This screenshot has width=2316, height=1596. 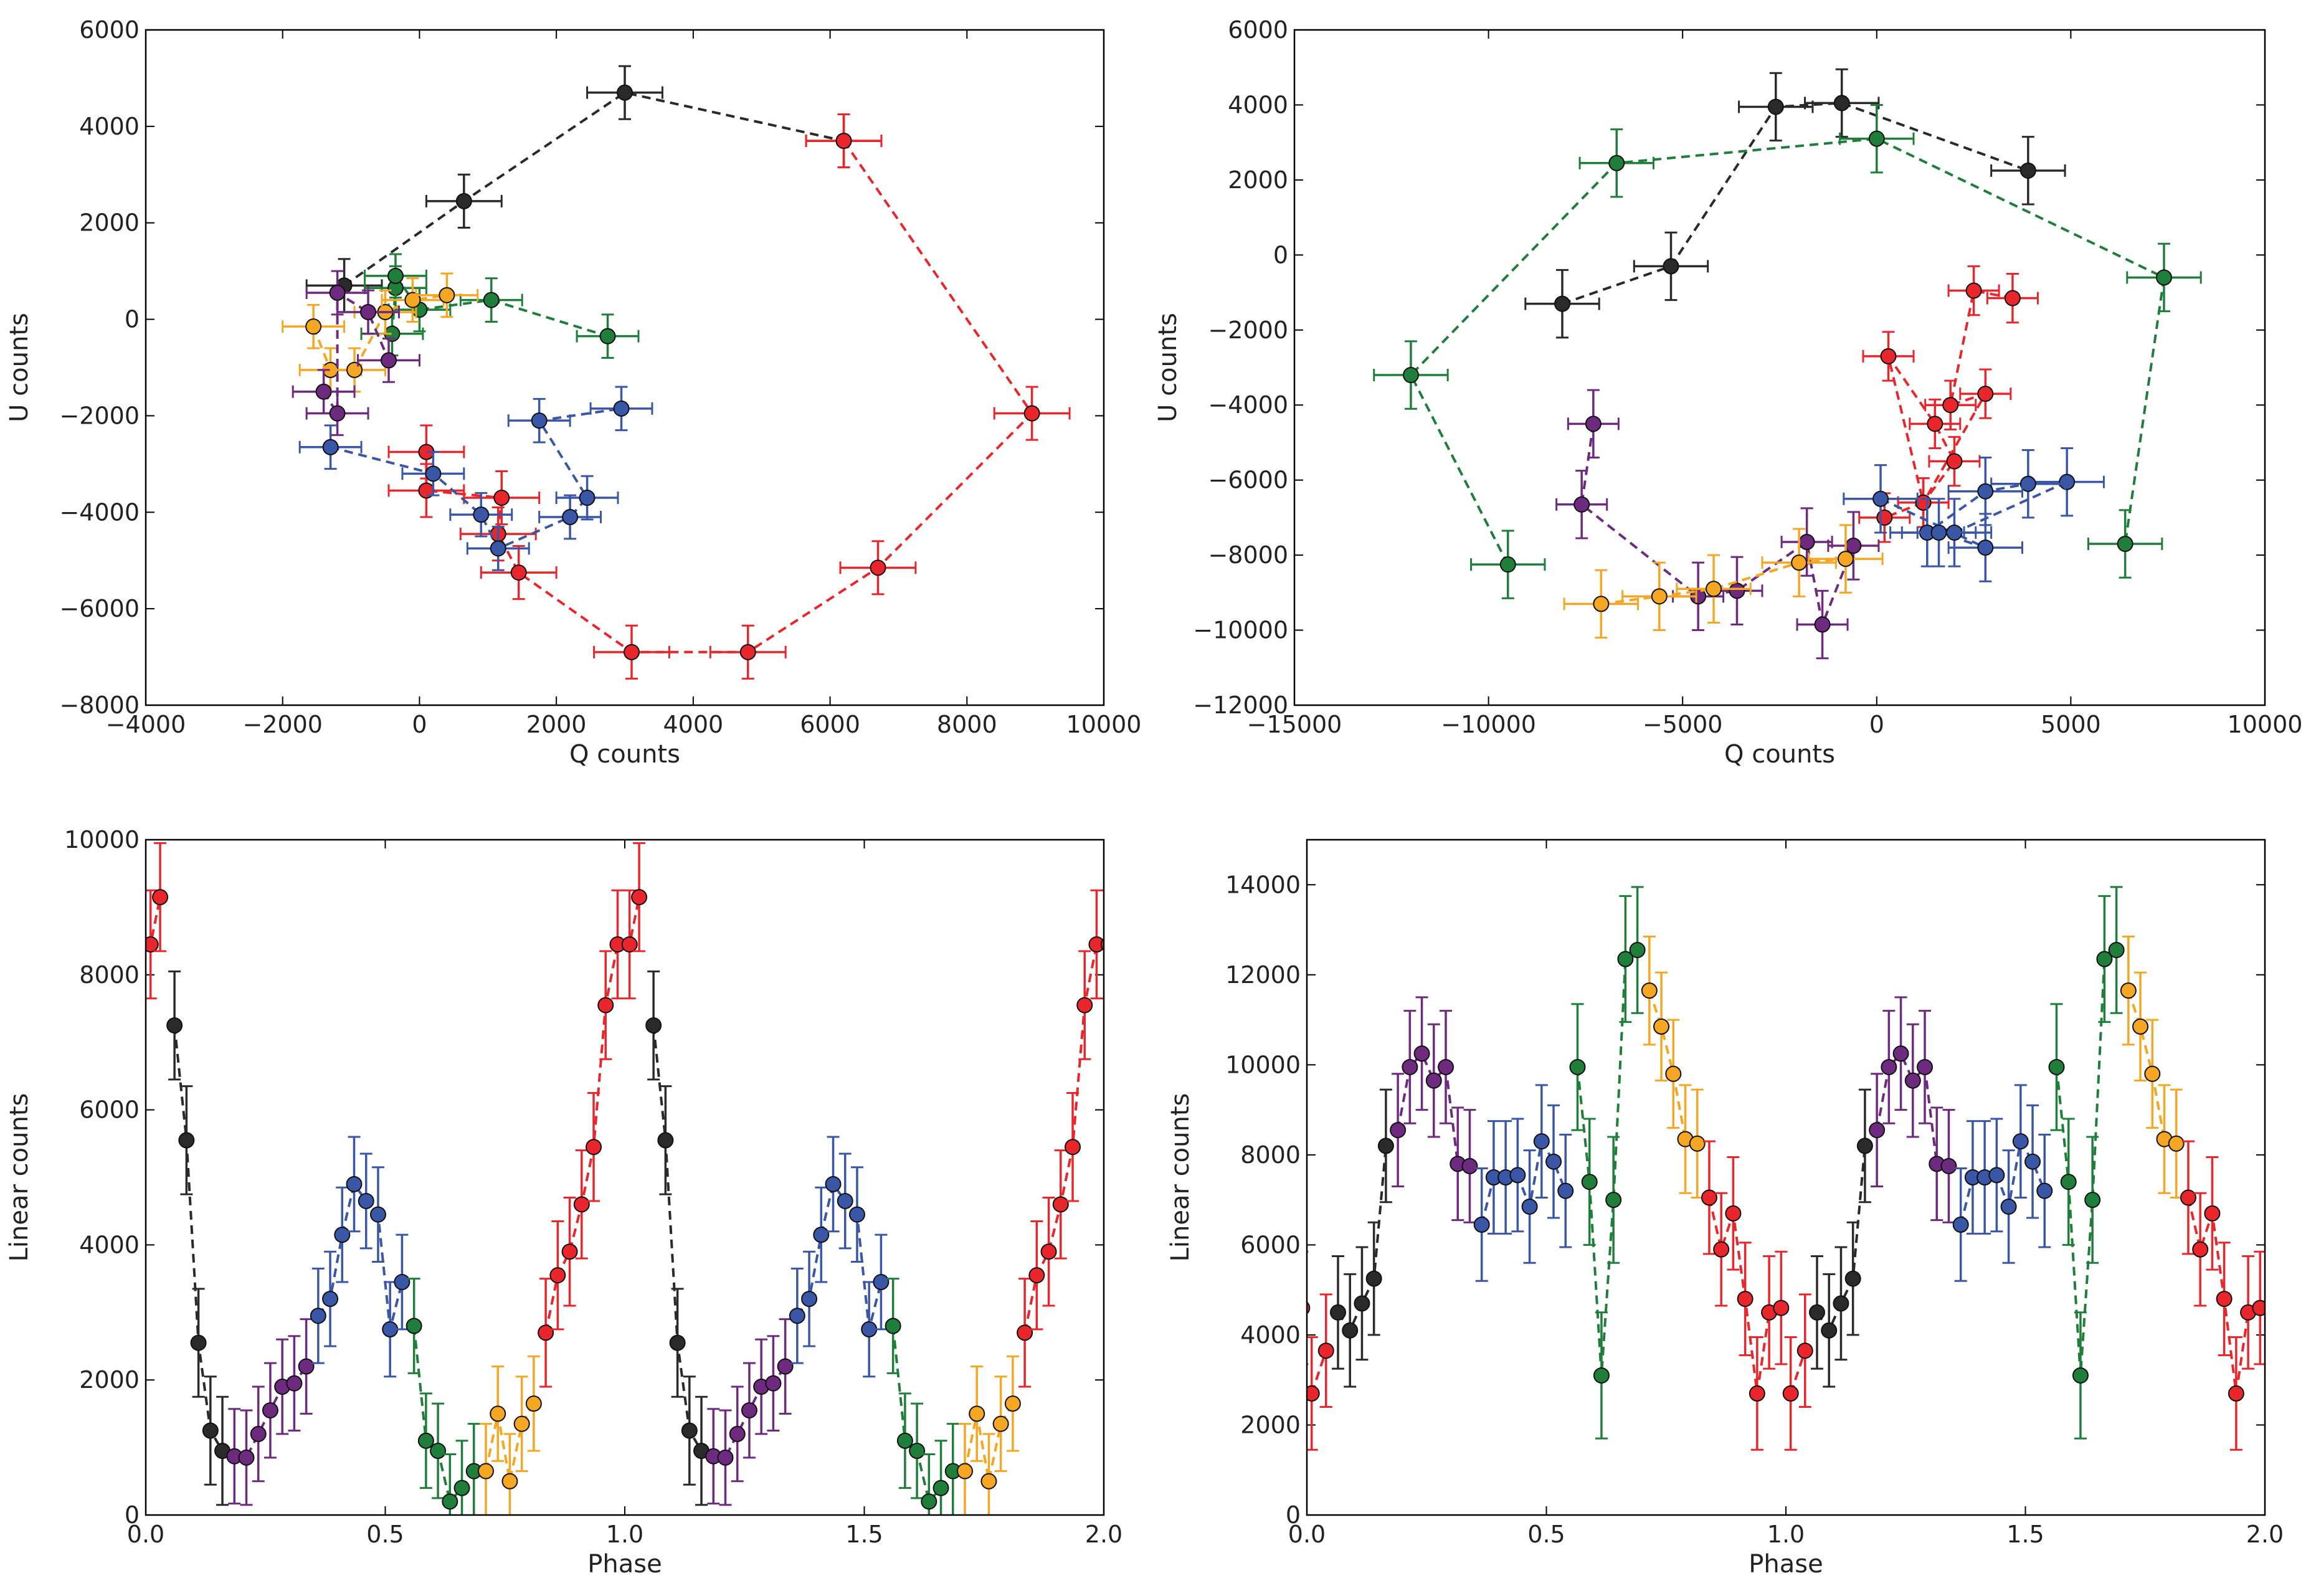 I want to click on series-black, so click(x=1795, y=204).